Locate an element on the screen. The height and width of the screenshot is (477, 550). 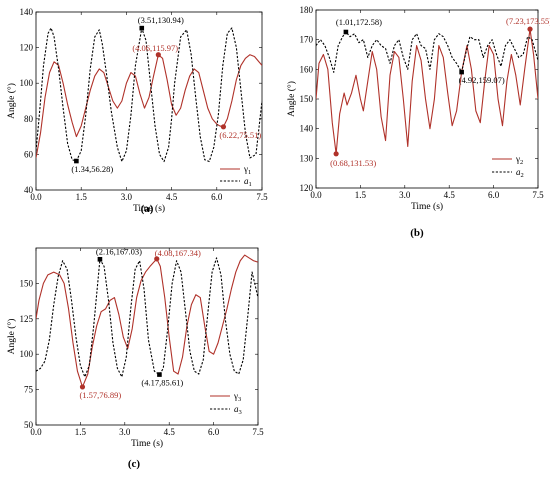
y-tick-label: 160 is located at coordinates (307, 69).